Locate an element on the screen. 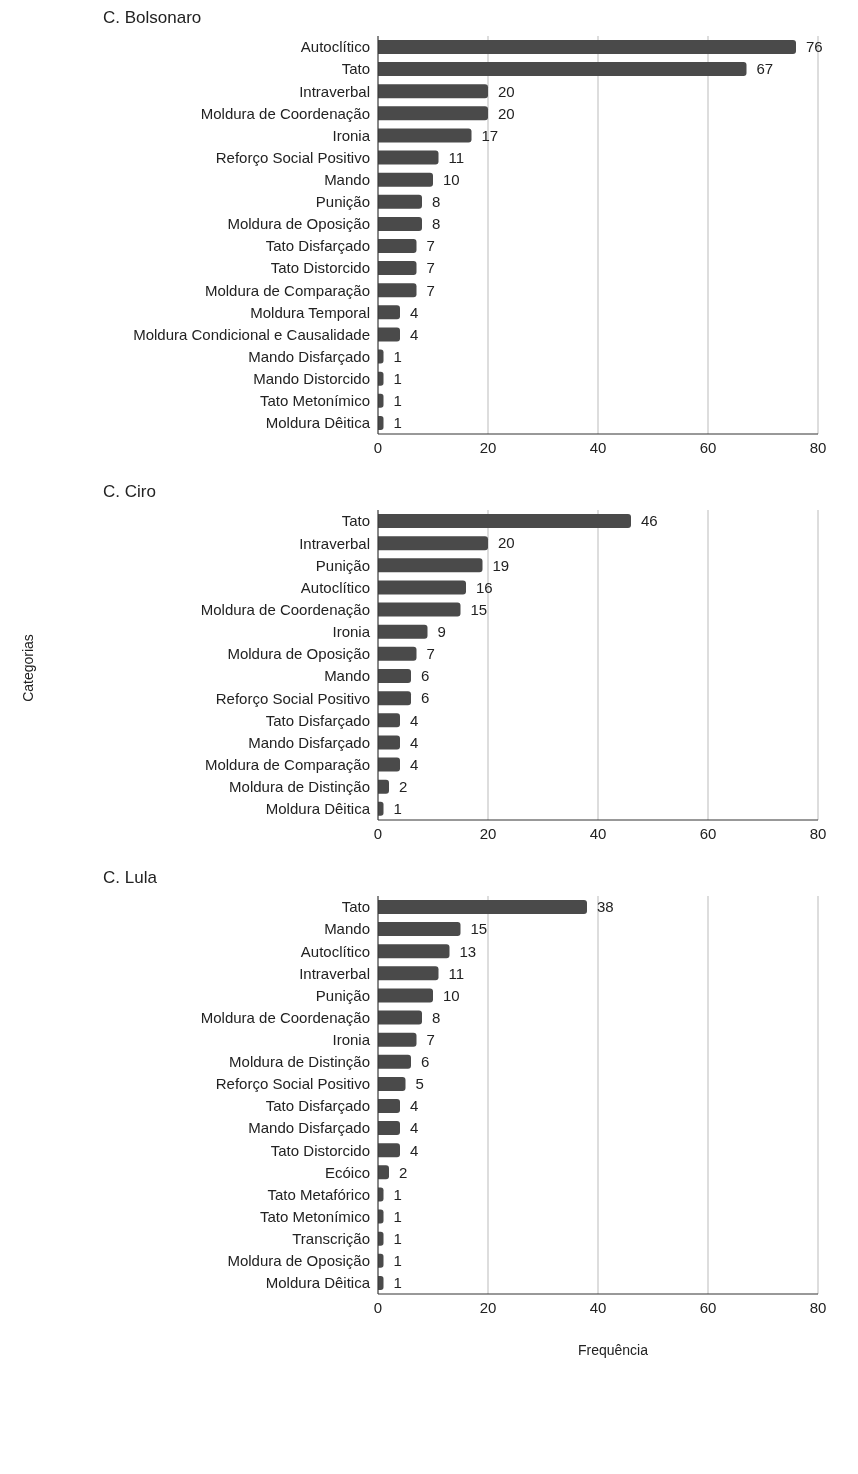 The image size is (858, 1474). data-label: 20 is located at coordinates (506, 543).